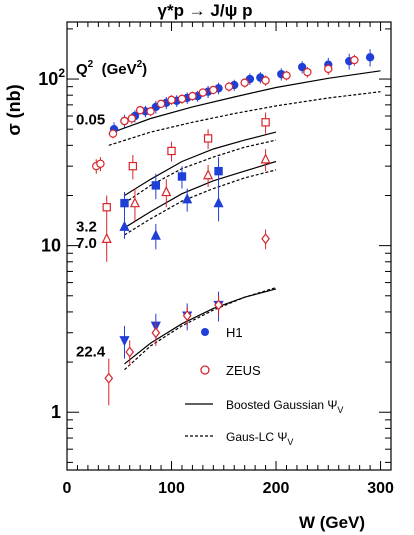 The image size is (414, 535). Describe the element at coordinates (51, 77) in the screenshot. I see `y-tick-label: 102` at that location.